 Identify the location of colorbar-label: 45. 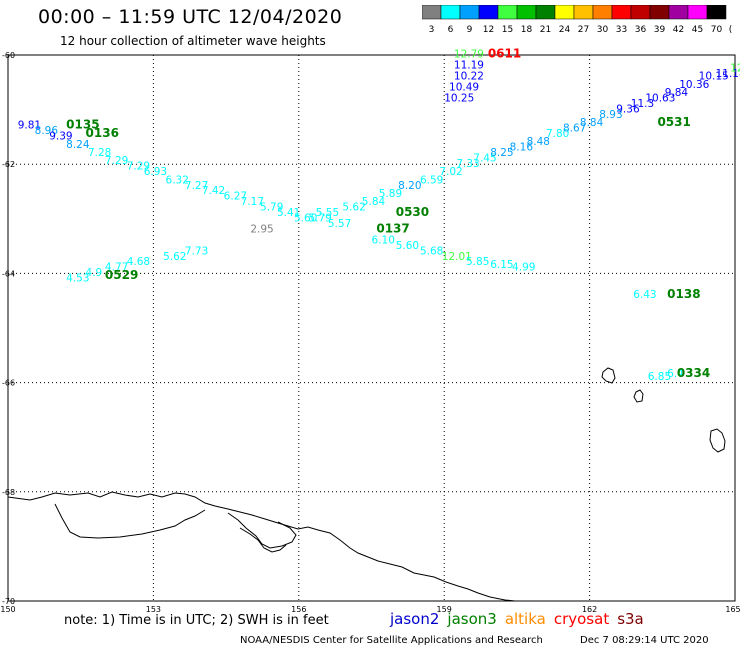
(697, 30).